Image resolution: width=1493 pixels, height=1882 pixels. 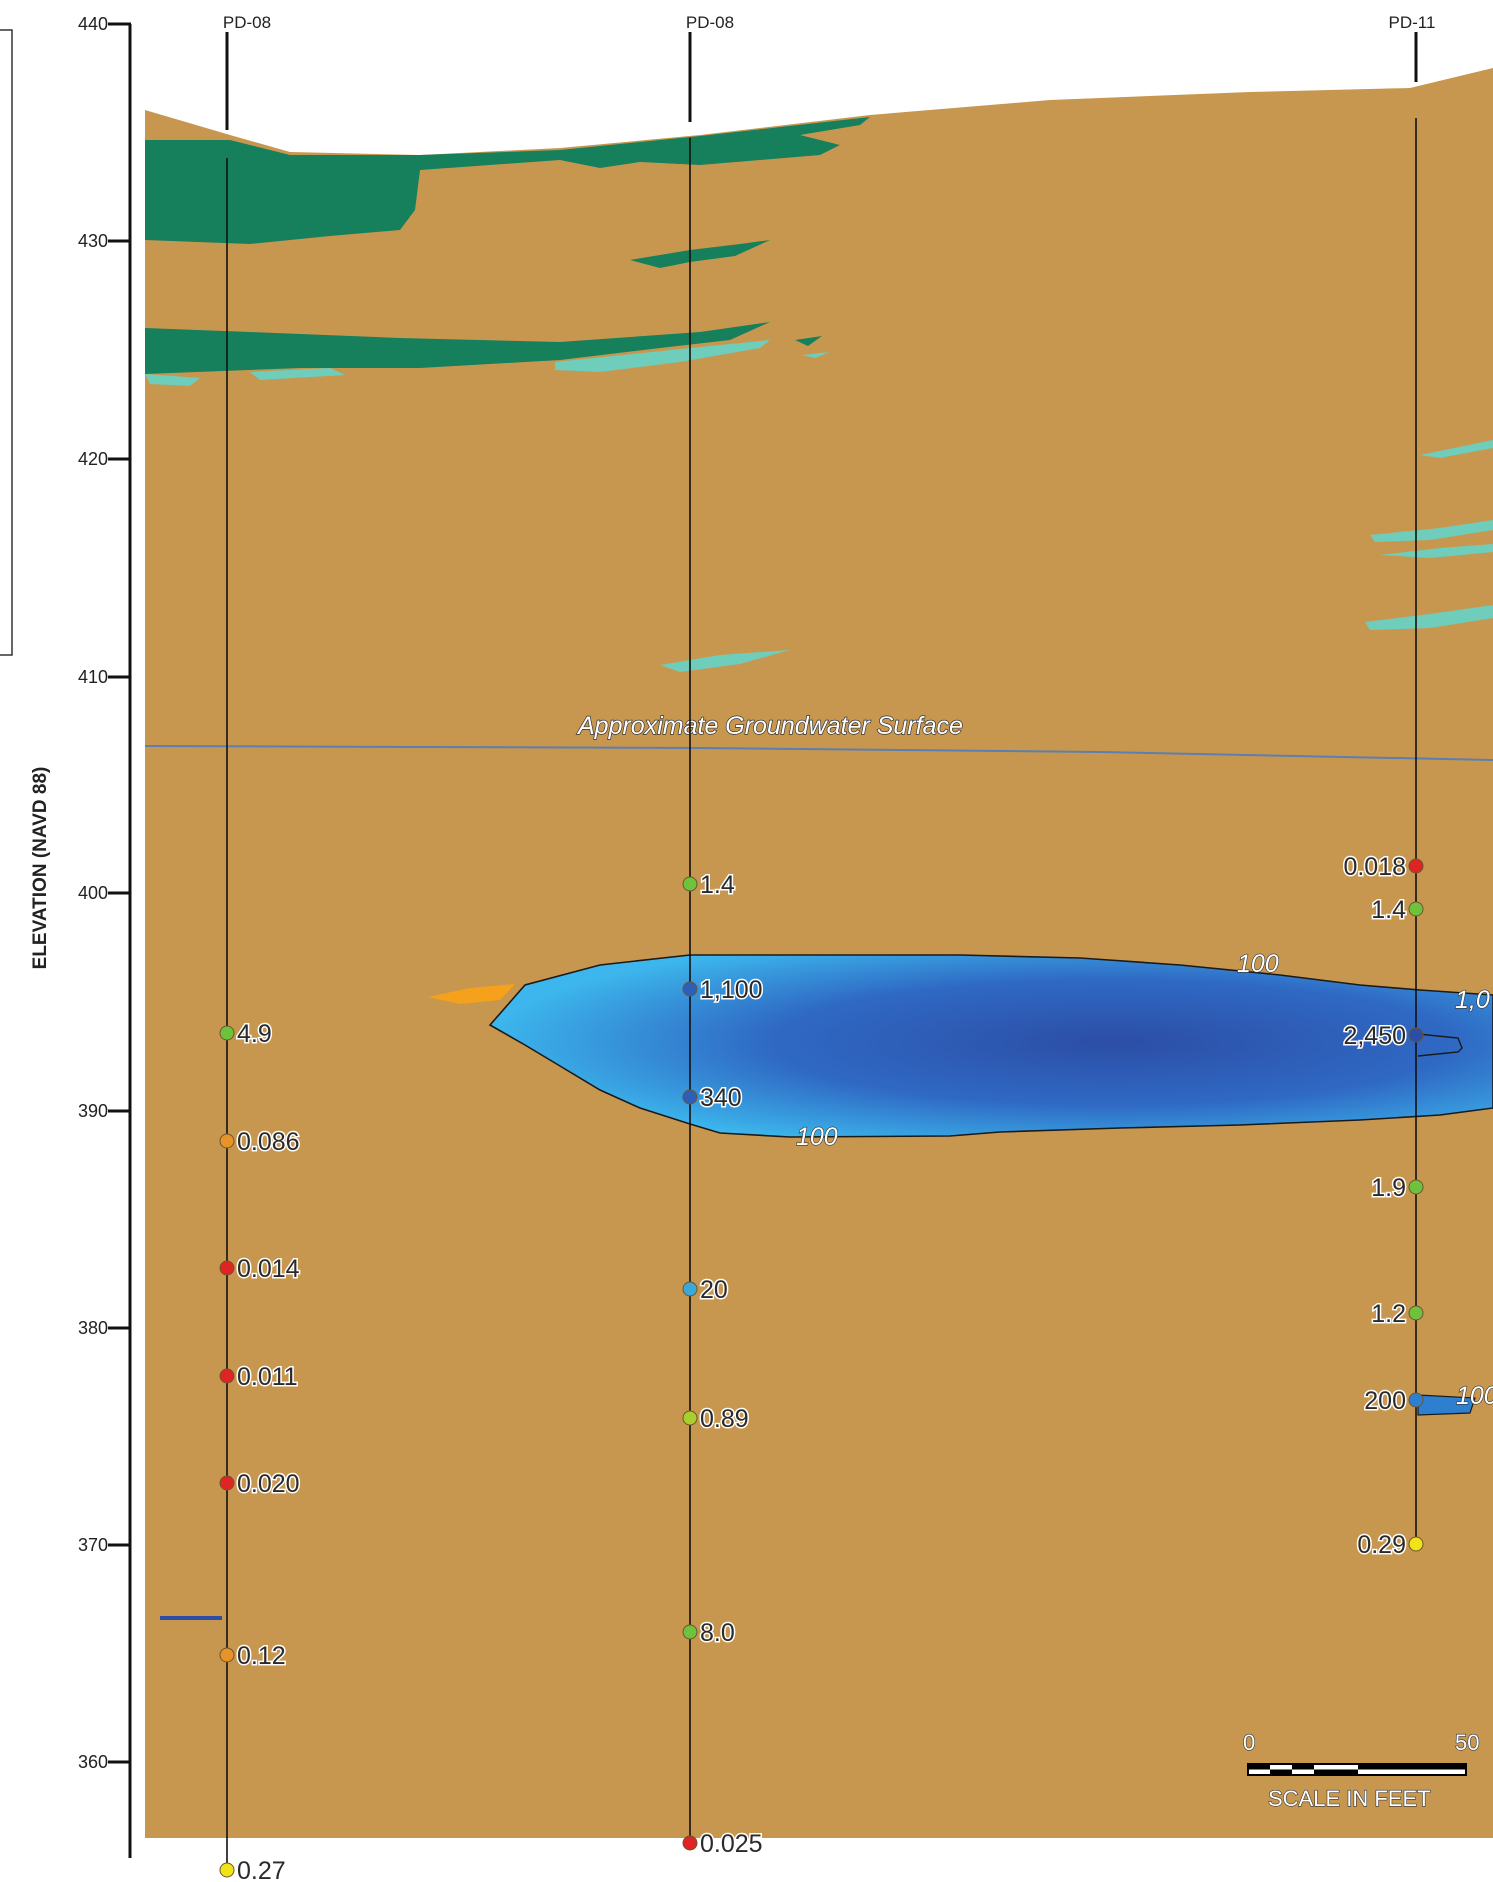 What do you see at coordinates (1349, 1798) in the screenshot?
I see `scale-caption: SCALE IN FEET` at bounding box center [1349, 1798].